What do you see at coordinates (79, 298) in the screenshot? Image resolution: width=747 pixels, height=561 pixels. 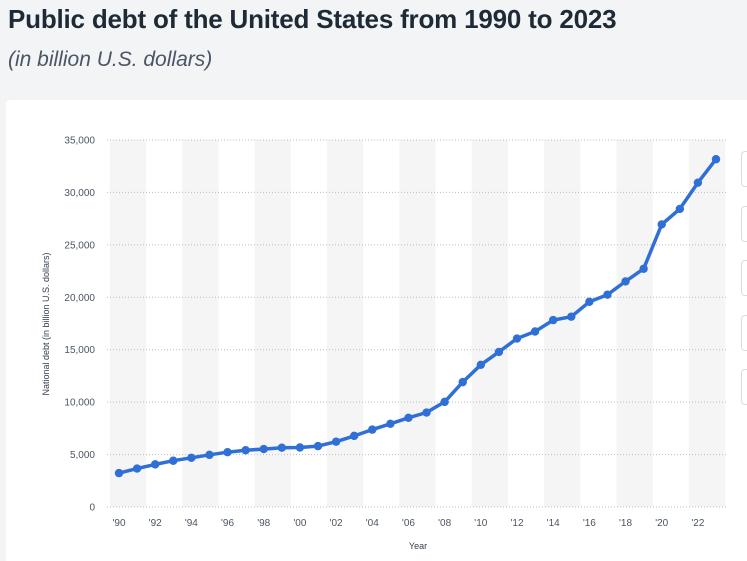 I see `y-tick-label: 20,000` at bounding box center [79, 298].